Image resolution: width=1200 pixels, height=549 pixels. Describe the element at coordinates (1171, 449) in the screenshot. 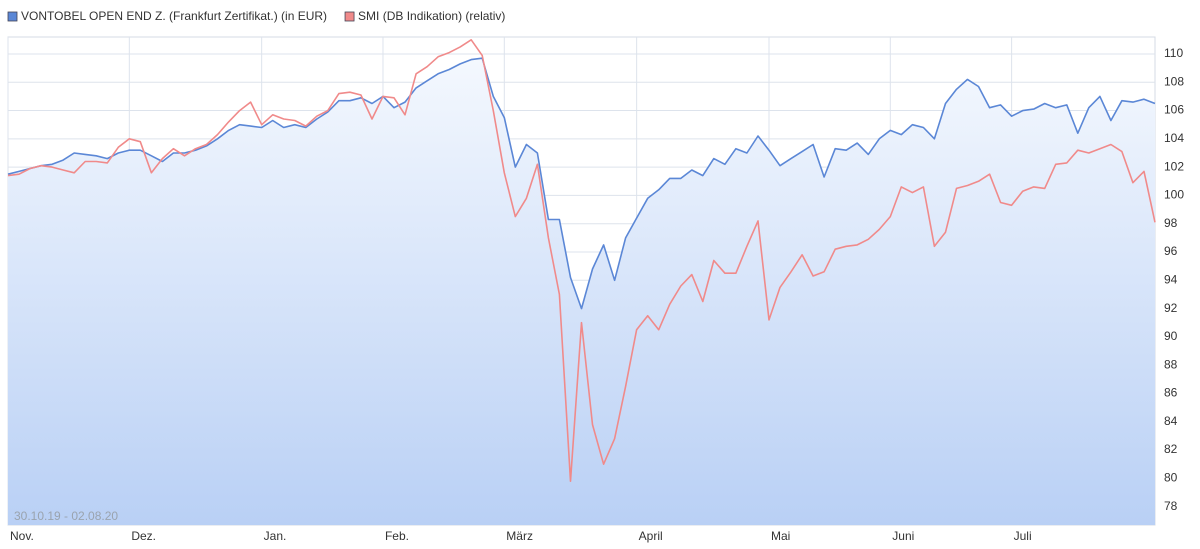

I see `y-tick-label: 82` at that location.